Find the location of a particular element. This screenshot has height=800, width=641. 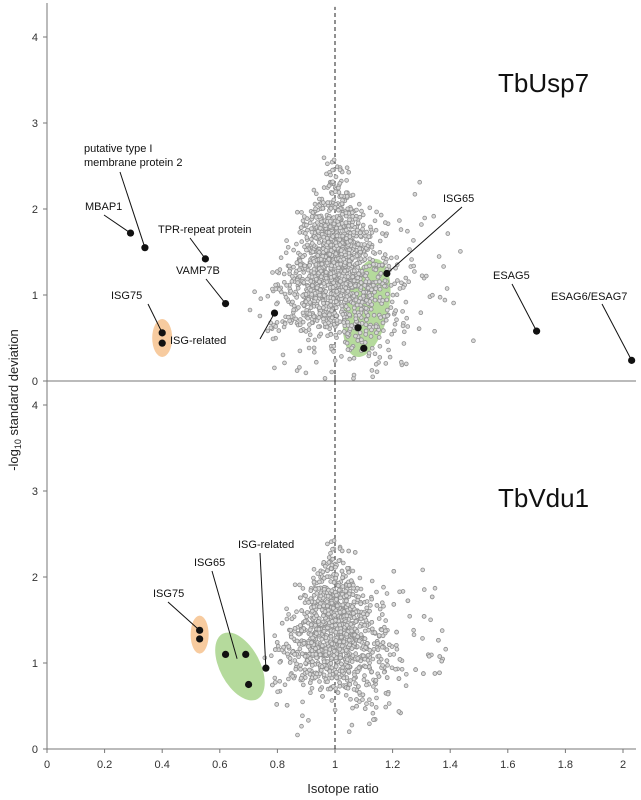

x-tick-label: 1.8 is located at coordinates (565, 765).